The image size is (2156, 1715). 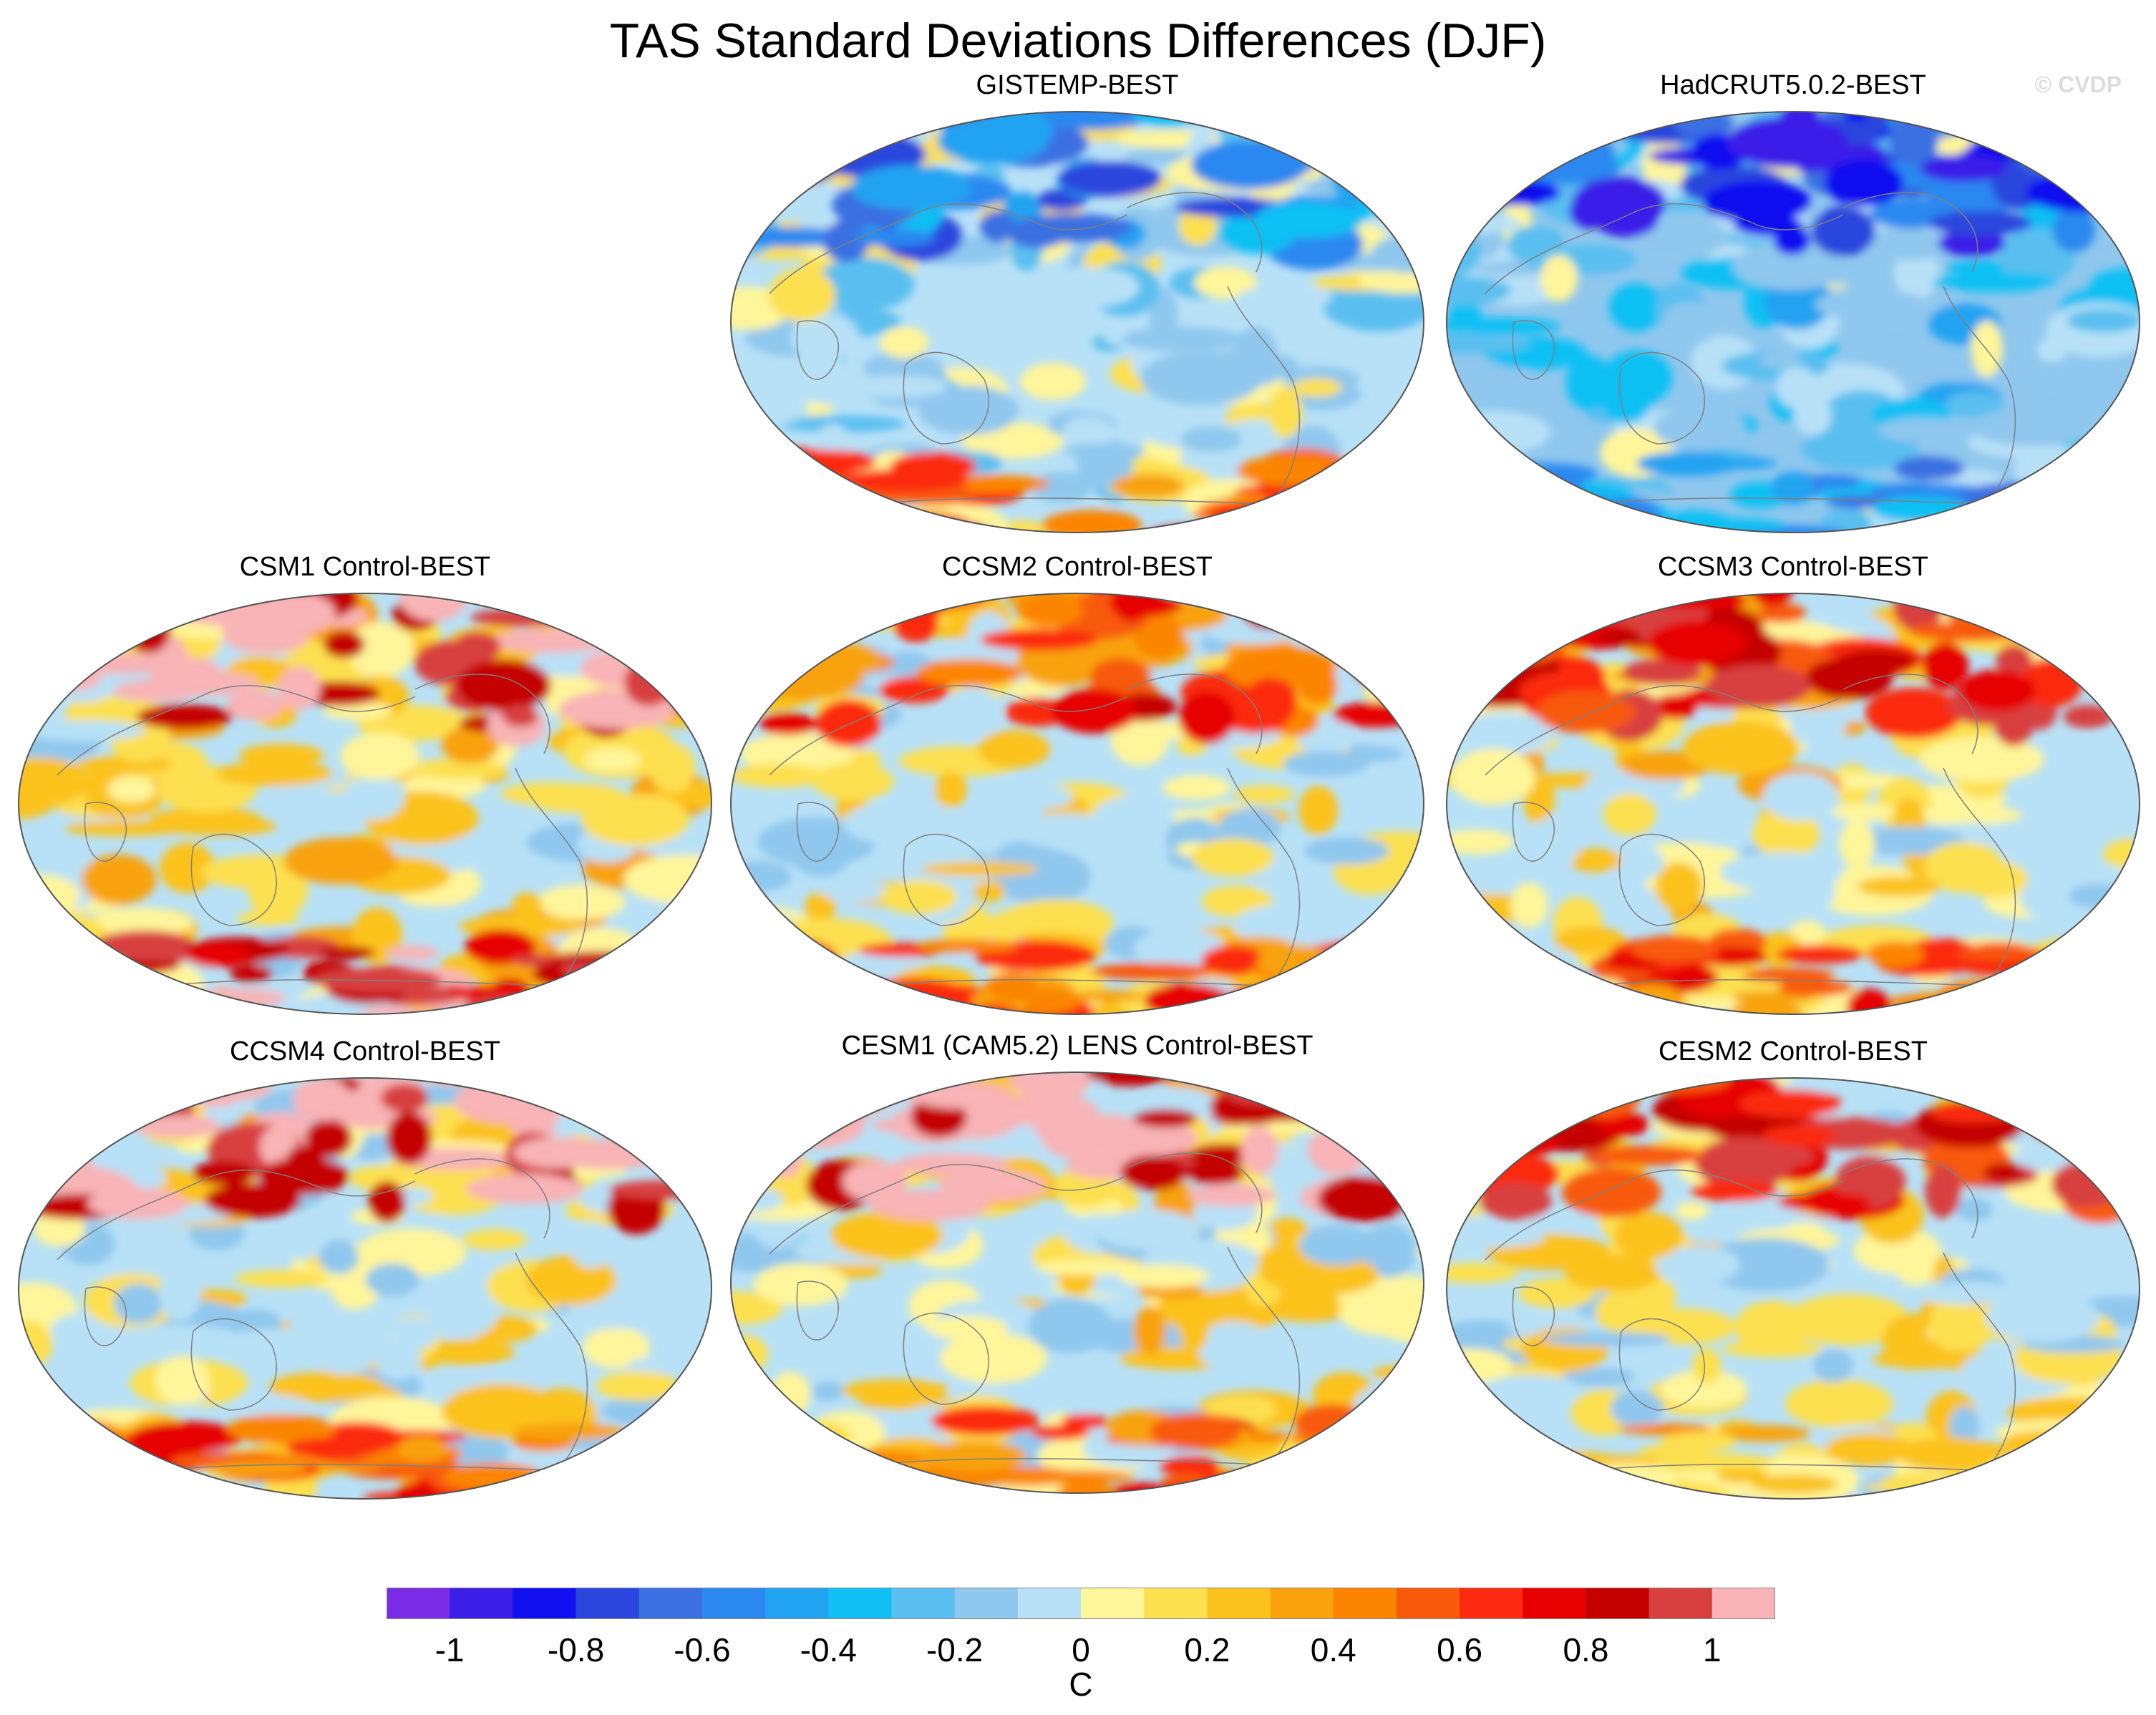 What do you see at coordinates (1793, 85) in the screenshot?
I see `panel-title: HadCRUT5.0.2-BEST` at bounding box center [1793, 85].